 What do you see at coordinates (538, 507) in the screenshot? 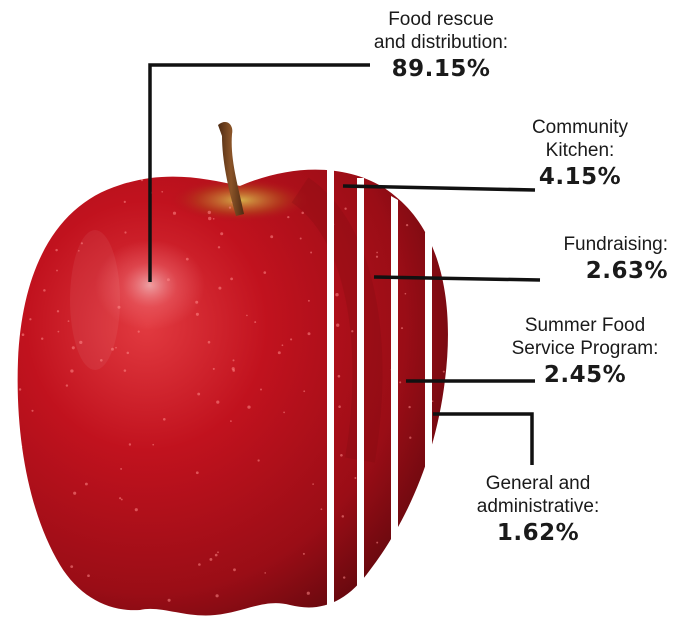
I see `label-general-admin-name-2: administrative:` at bounding box center [538, 507].